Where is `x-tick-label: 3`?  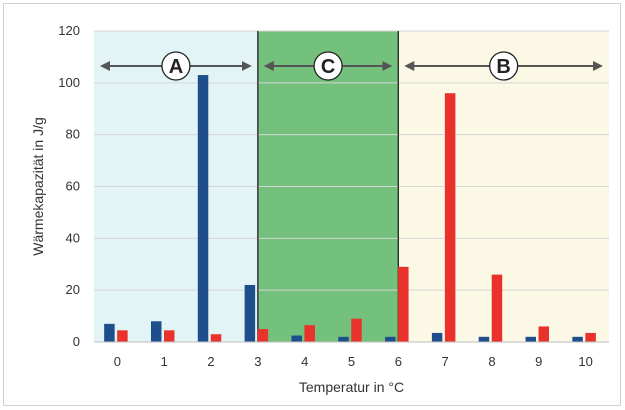 x-tick-label: 3 is located at coordinates (257, 361).